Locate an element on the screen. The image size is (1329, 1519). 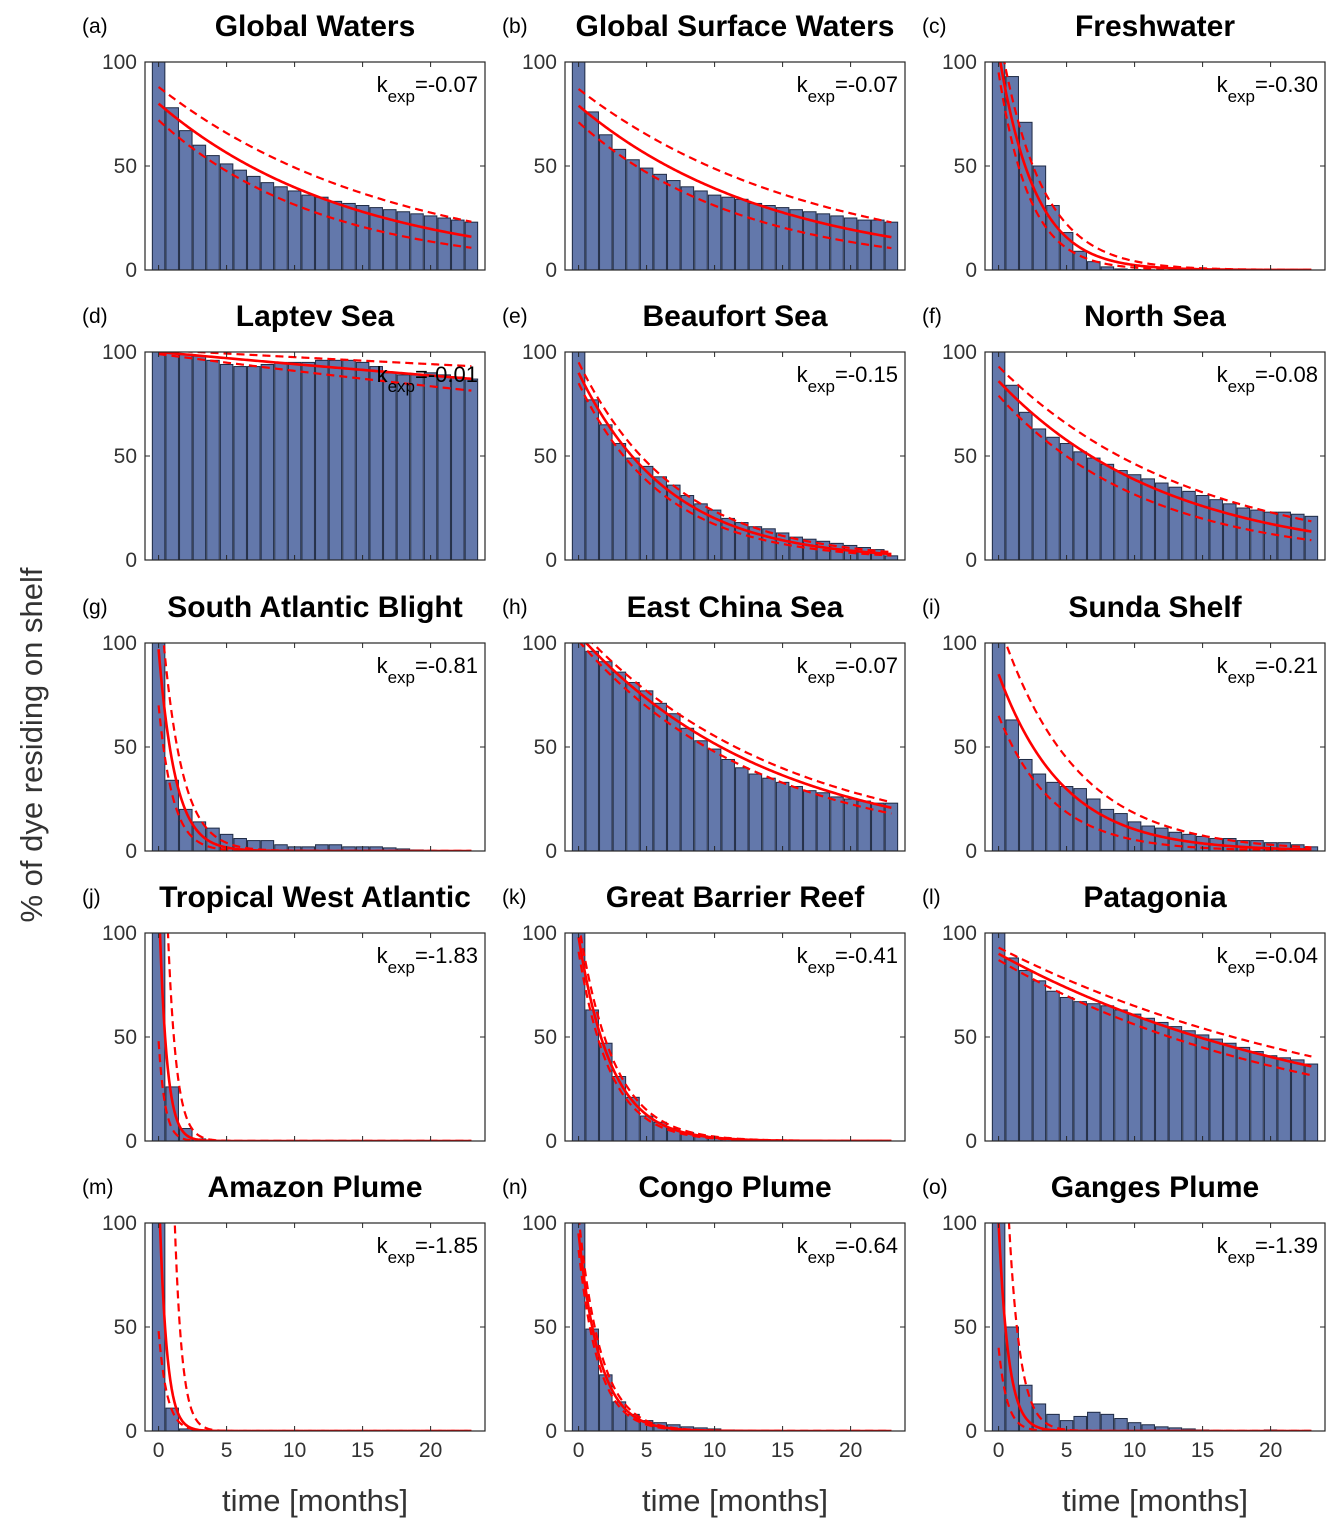
x-tick-label: 20 is located at coordinates (850, 1450).